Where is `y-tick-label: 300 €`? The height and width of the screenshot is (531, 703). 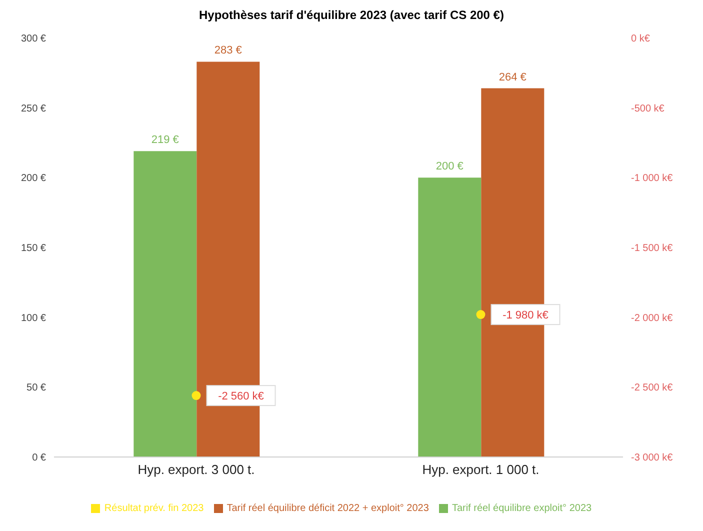 y-tick-label: 300 € is located at coordinates (33, 39).